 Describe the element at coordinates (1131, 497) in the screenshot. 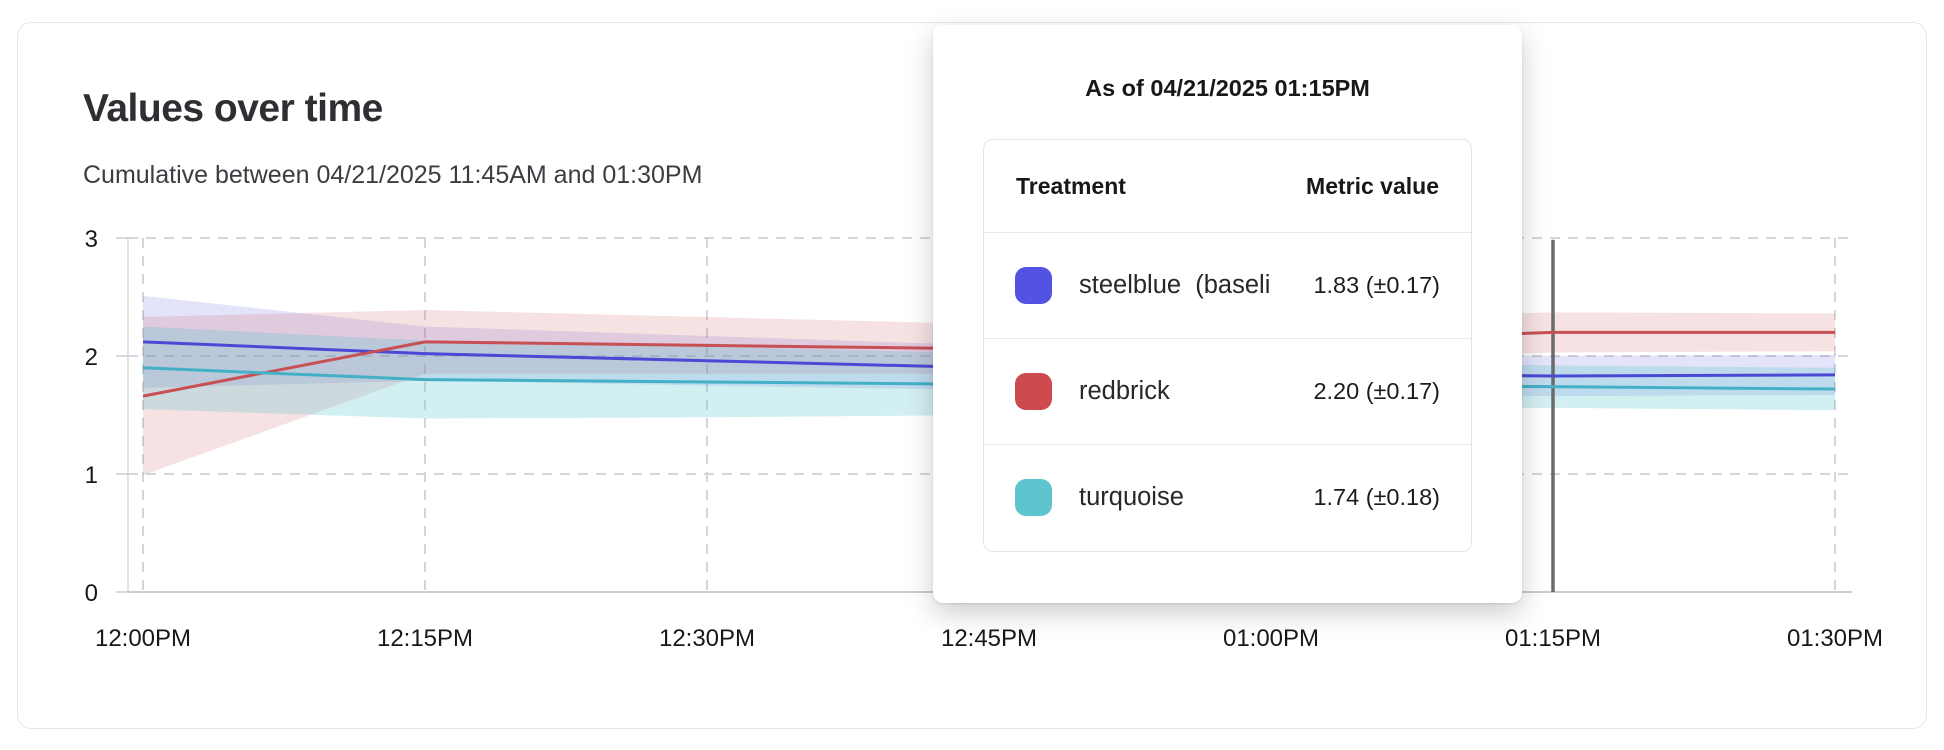

I see `series-label: turquoise` at that location.